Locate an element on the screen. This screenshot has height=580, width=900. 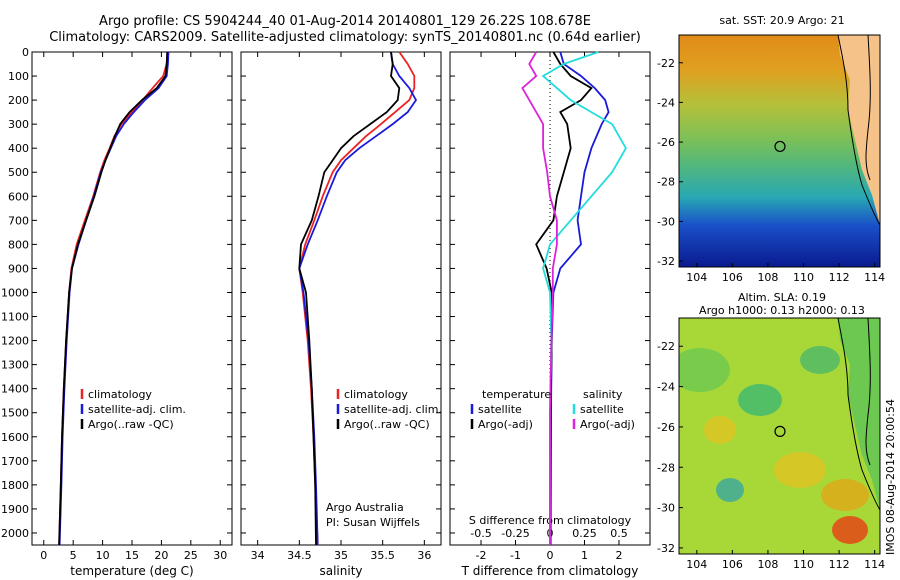
y-tick-label: 1600 is located at coordinates (15, 437).